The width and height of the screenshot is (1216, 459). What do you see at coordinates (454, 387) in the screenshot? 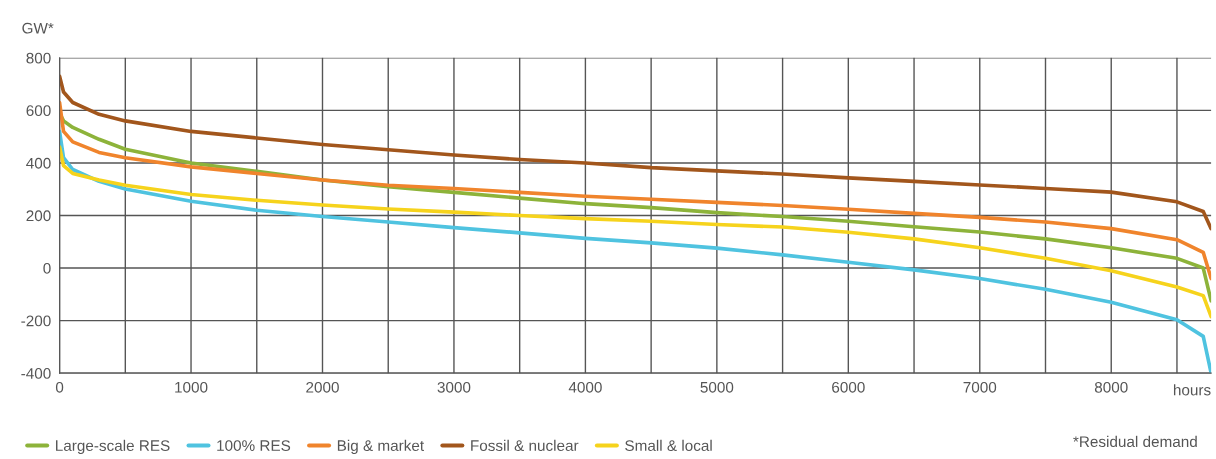
I see `x-tick-label: 3000` at bounding box center [454, 387].